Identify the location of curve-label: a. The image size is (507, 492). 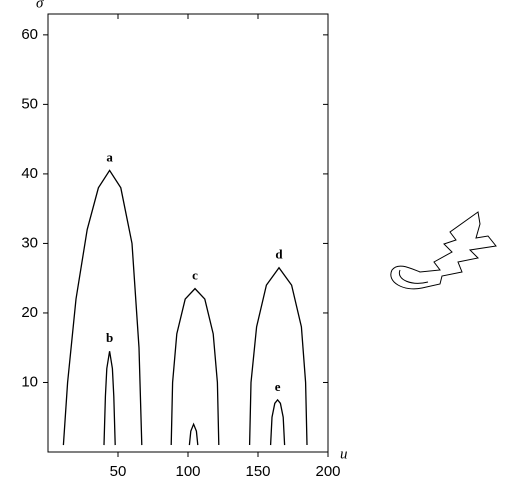
(109, 156).